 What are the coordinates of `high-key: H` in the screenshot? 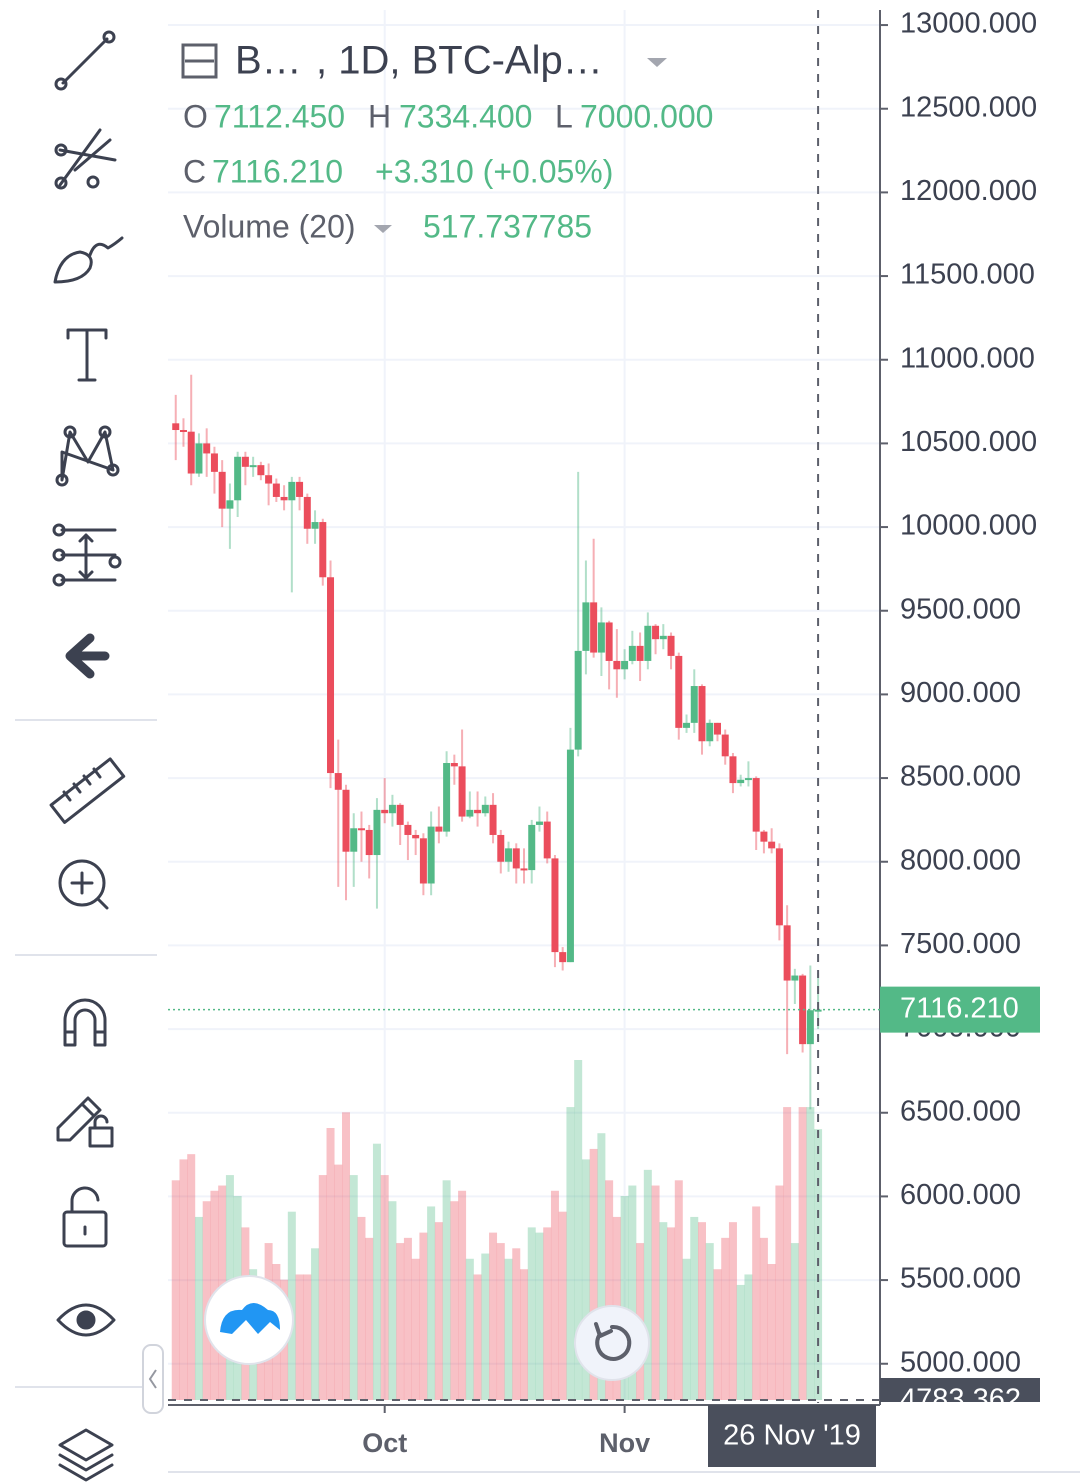 It's located at (379, 116).